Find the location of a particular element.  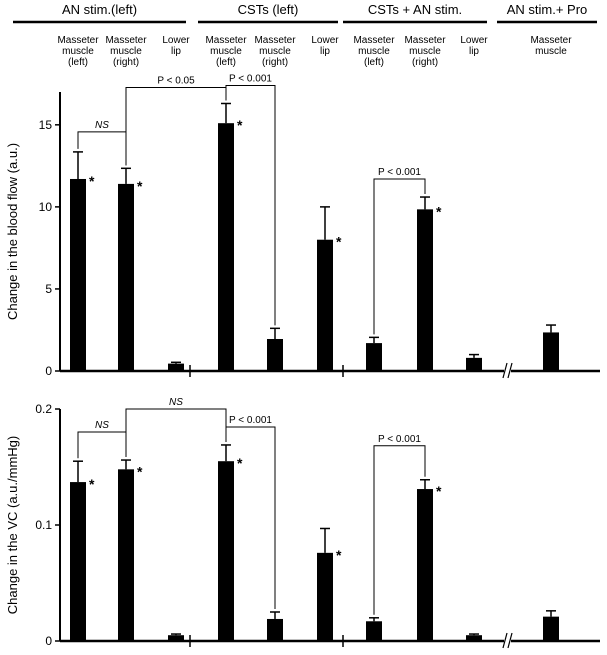

y-tick-label: 0.1 is located at coordinates (43, 525).